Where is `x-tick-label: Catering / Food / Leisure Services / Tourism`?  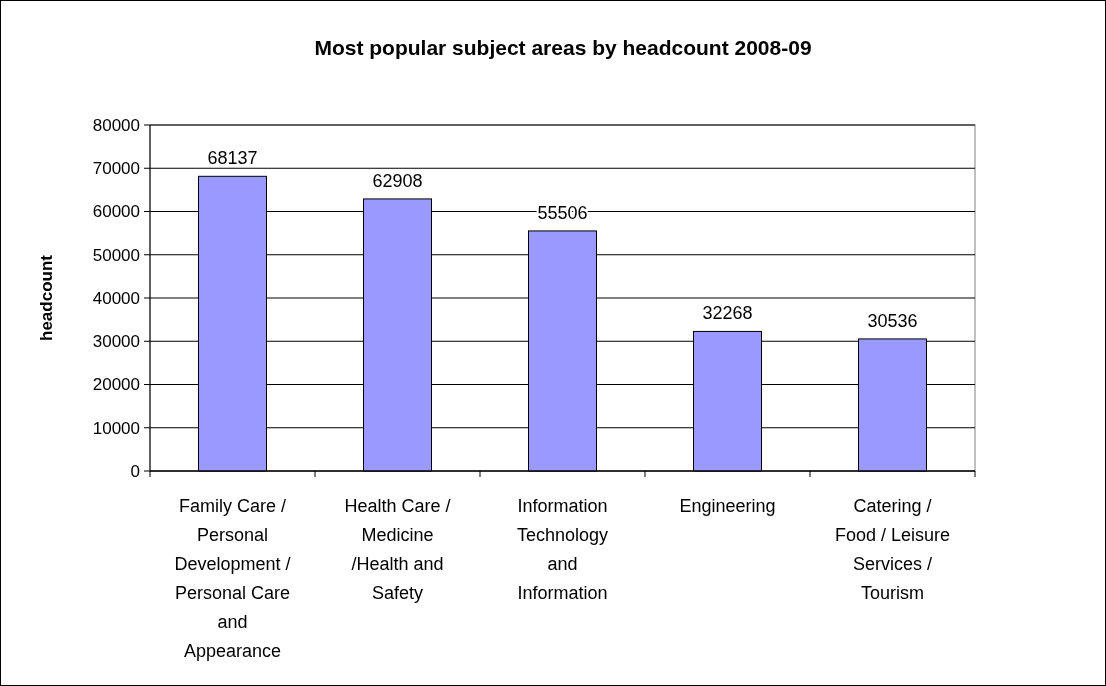
x-tick-label: Catering / Food / Leisure Services / Tourism is located at coordinates (892, 549).